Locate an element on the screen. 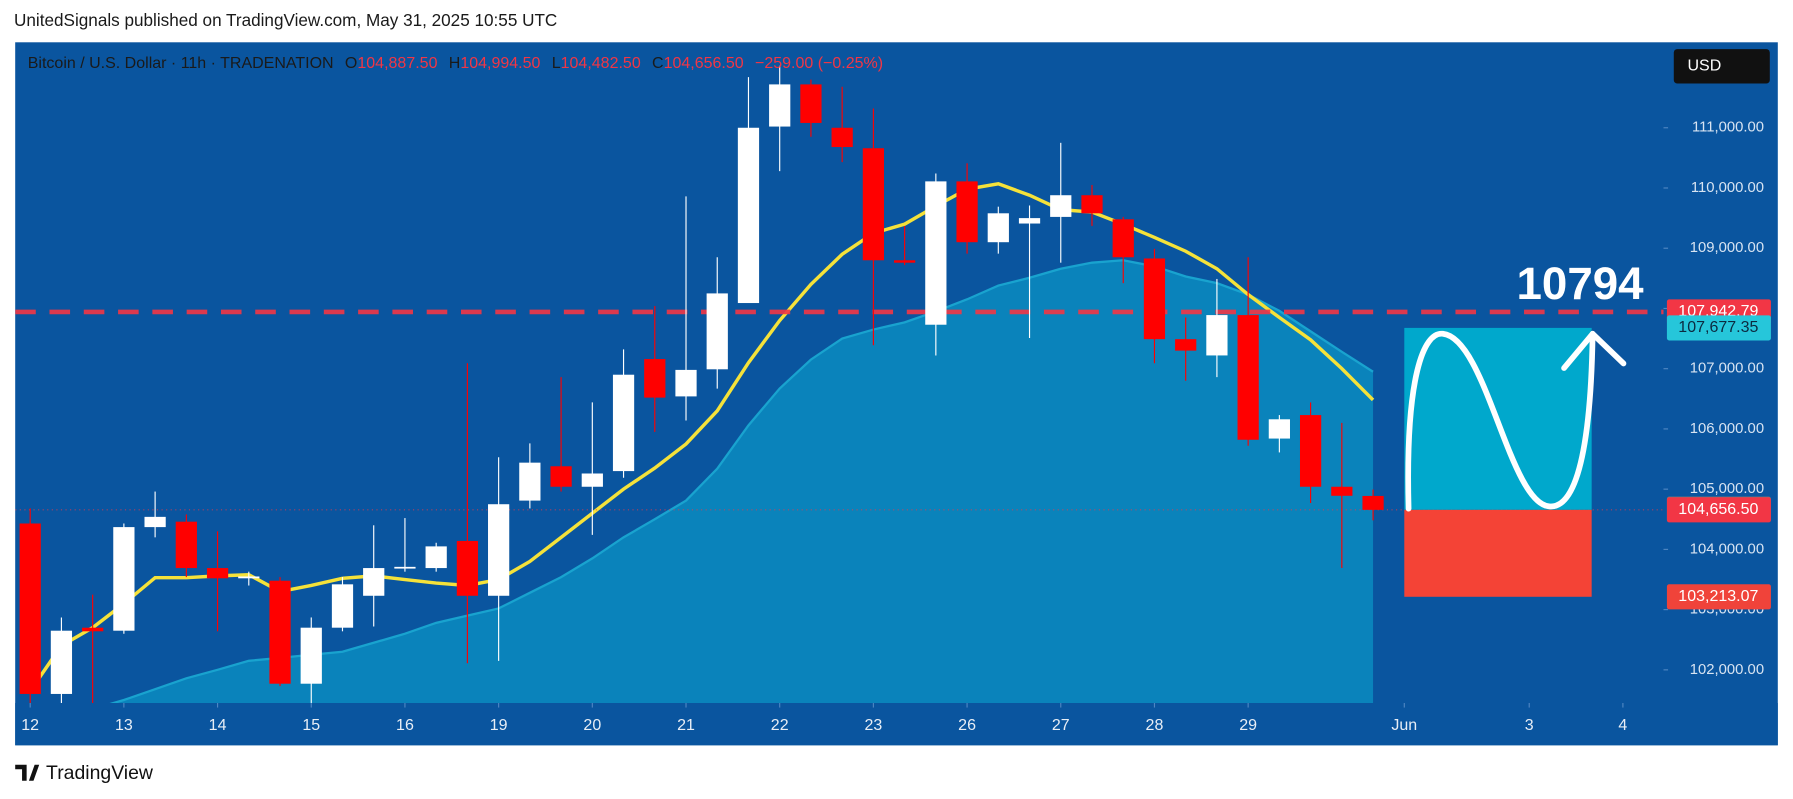 This screenshot has width=1793, height=799. stop-zone is located at coordinates (1498, 553).